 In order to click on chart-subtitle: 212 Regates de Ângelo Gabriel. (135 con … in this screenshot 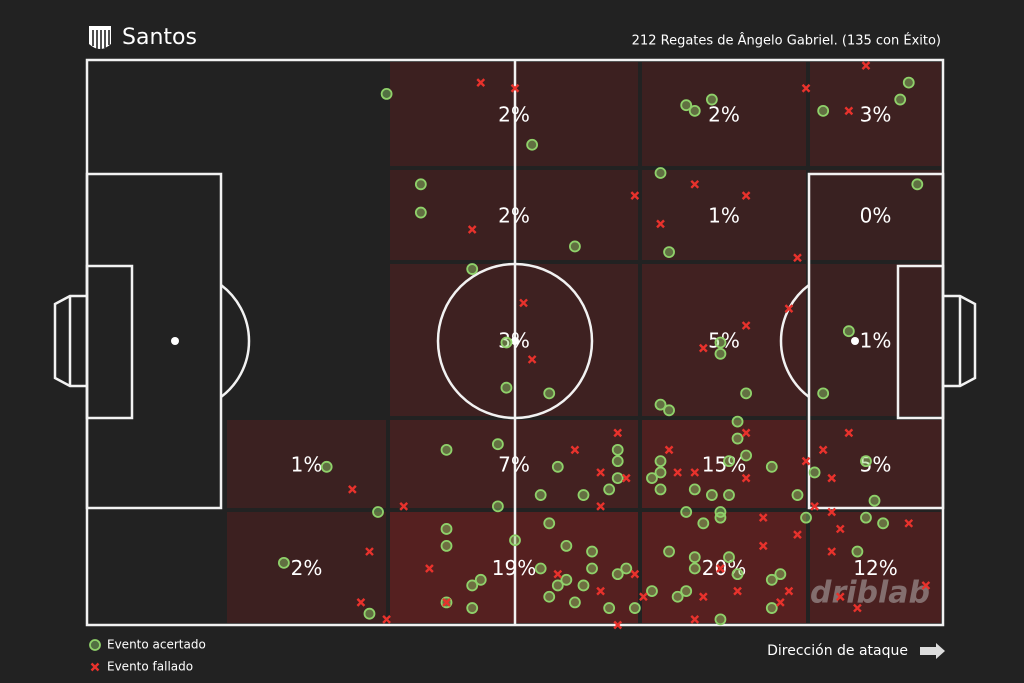, I will do `click(786, 41)`.